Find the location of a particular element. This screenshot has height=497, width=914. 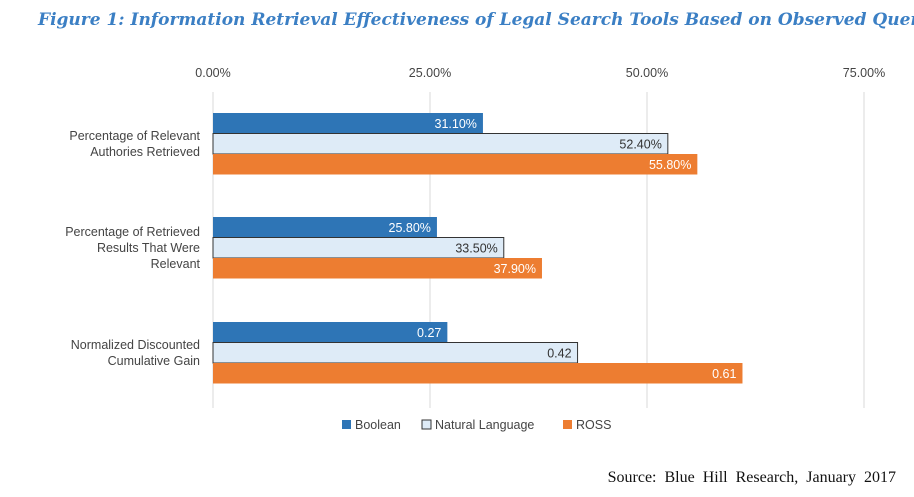

category-label: Percentage of Retrieved is located at coordinates (132, 232).